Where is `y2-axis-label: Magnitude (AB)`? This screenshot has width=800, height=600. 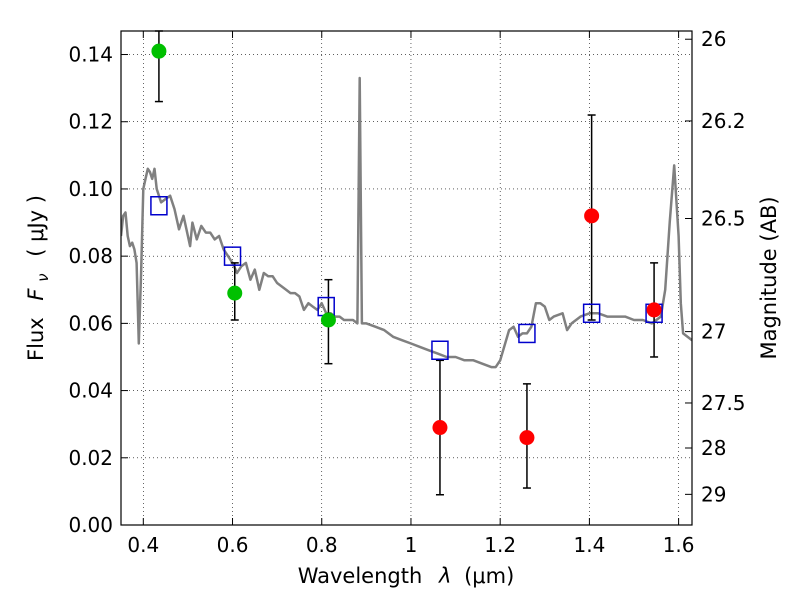
y2-axis-label: Magnitude (AB) is located at coordinates (769, 277).